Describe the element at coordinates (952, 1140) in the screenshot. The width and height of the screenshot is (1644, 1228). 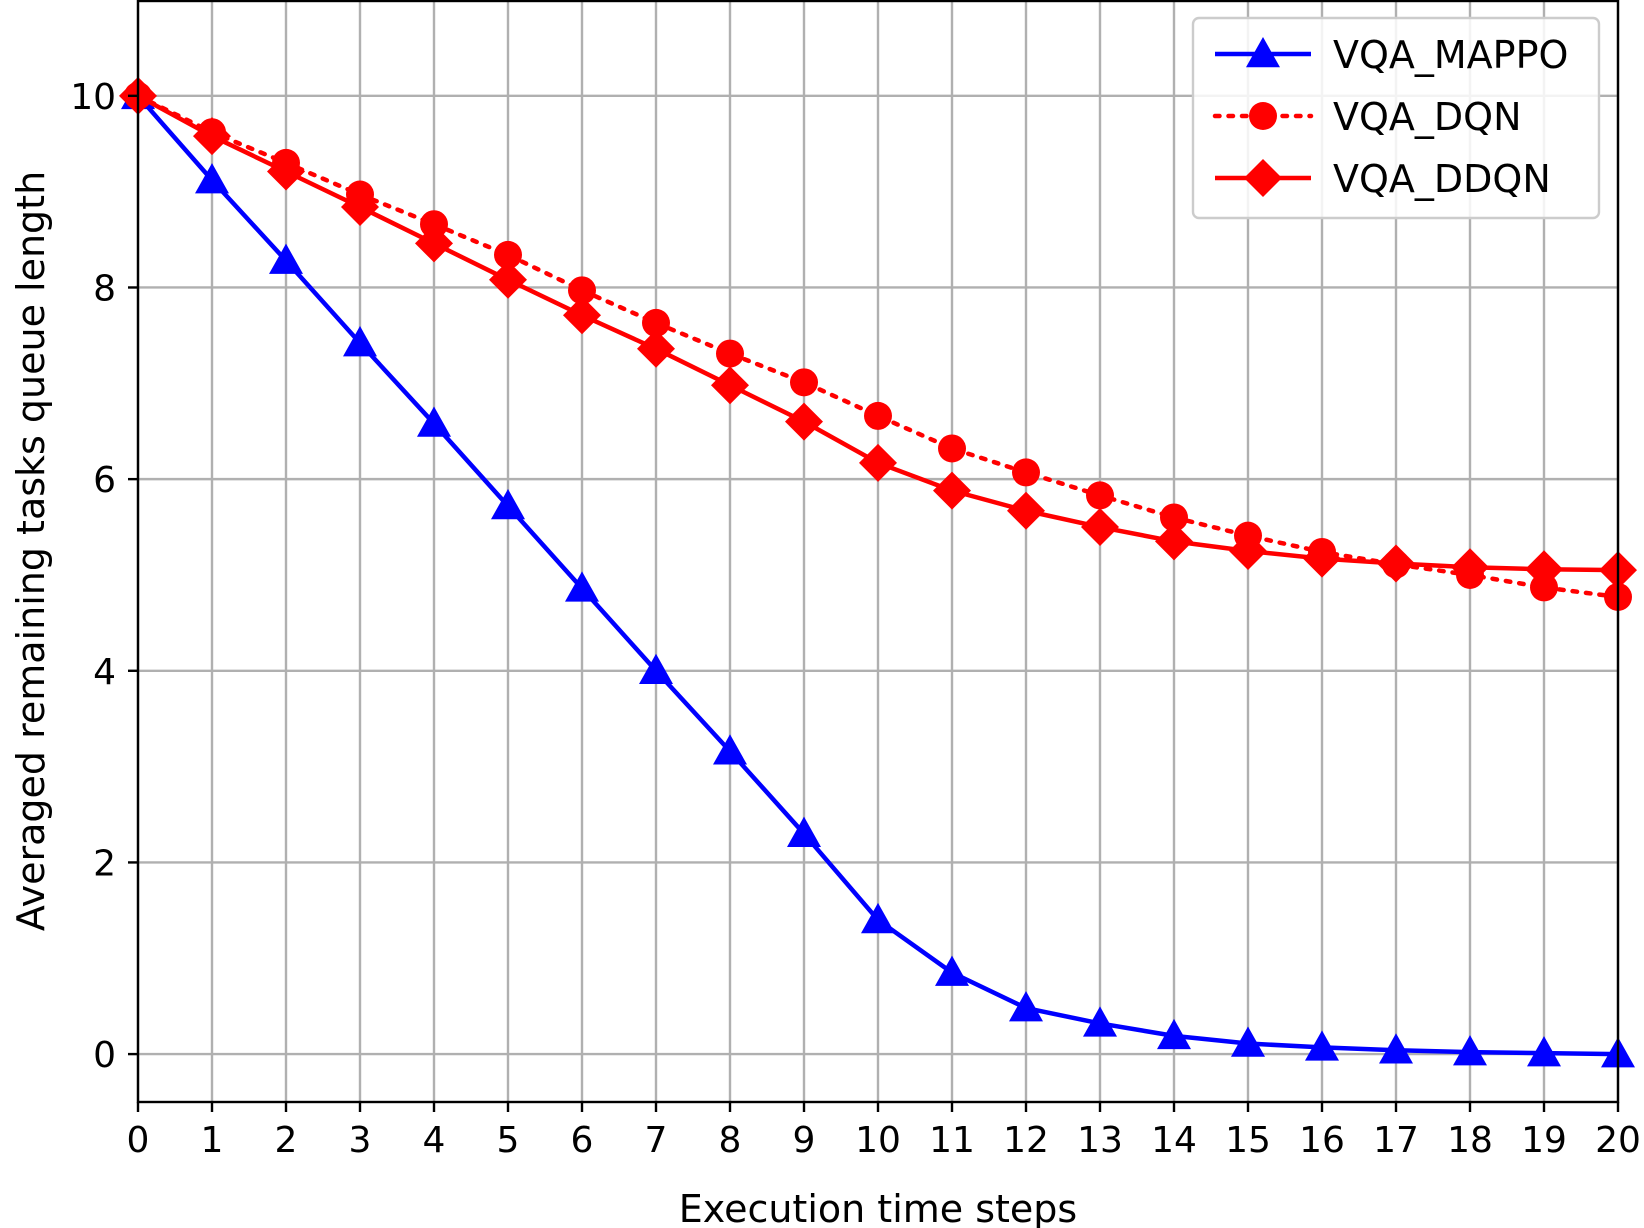
I see `x-tick-label: 11` at that location.